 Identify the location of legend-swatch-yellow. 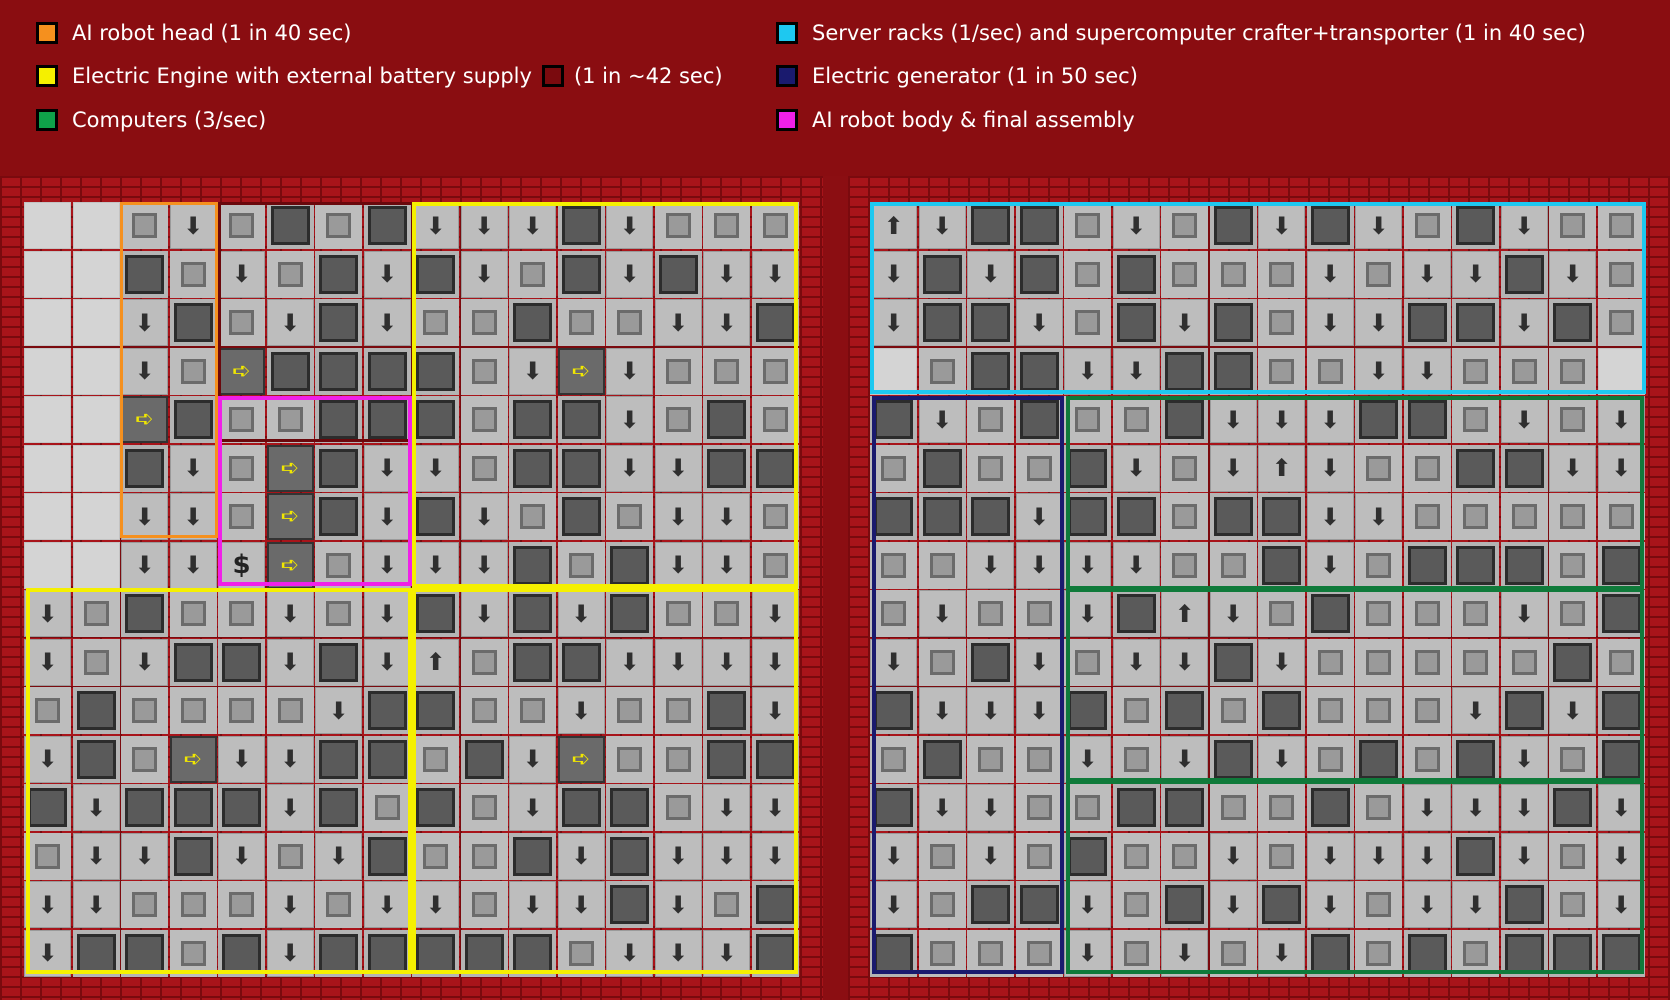
(47, 76).